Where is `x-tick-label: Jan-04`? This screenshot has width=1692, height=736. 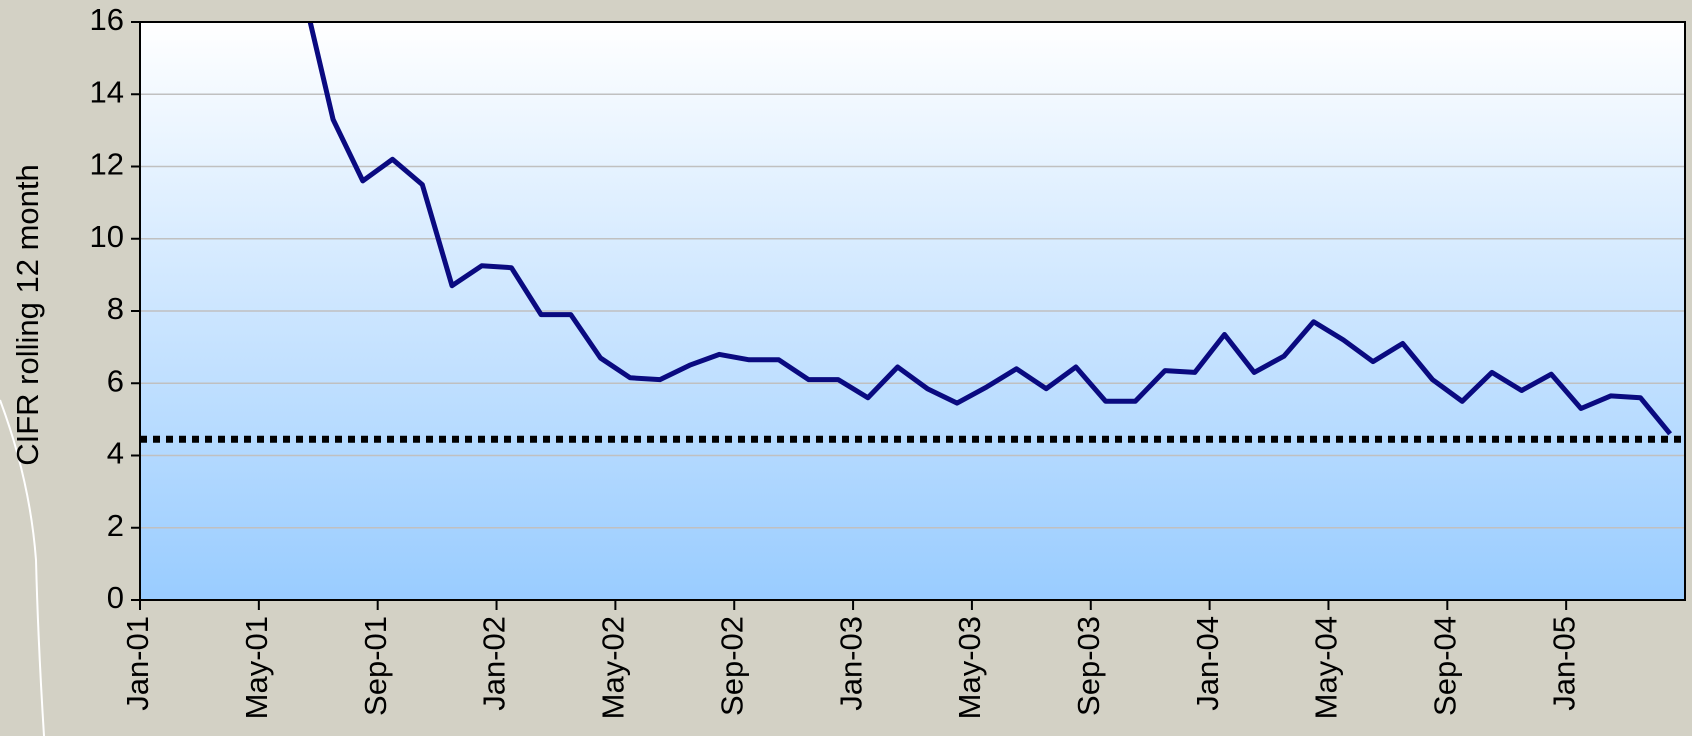 x-tick-label: Jan-04 is located at coordinates (1207, 663).